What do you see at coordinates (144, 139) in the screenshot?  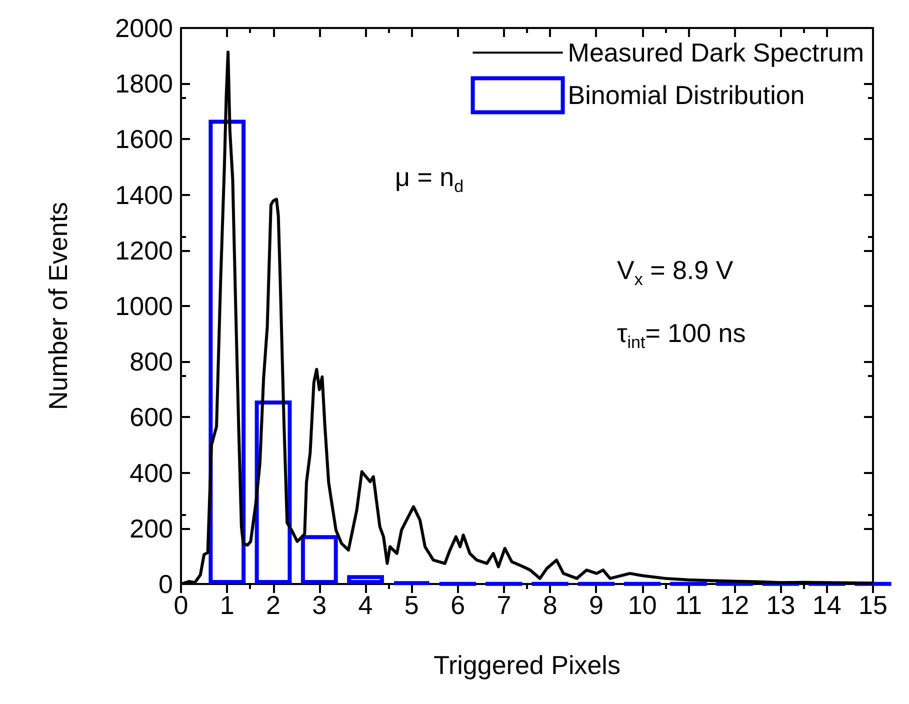 I see `y-tick-label: 1600` at bounding box center [144, 139].